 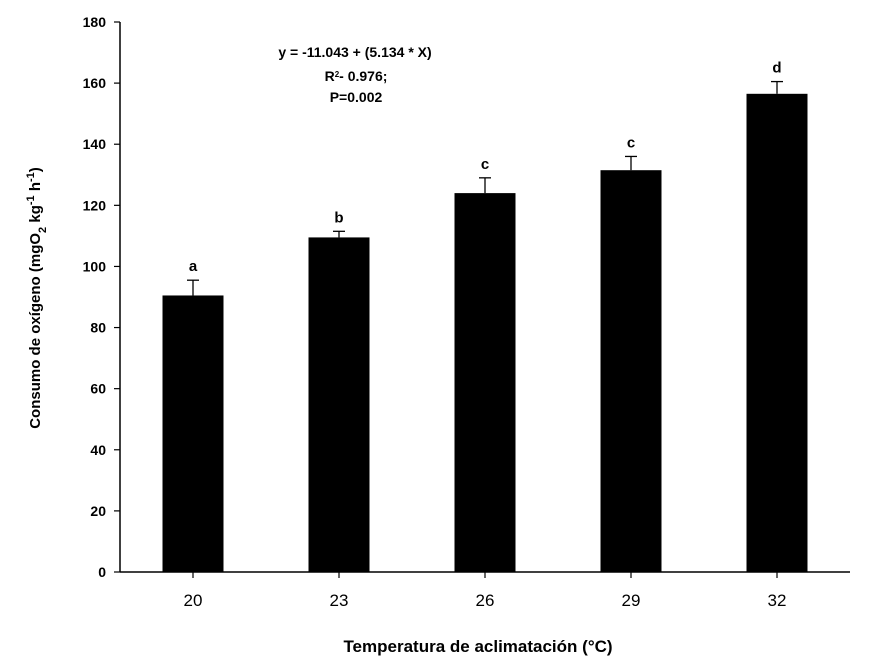 I want to click on y-tick-label: 80, so click(x=98, y=328).